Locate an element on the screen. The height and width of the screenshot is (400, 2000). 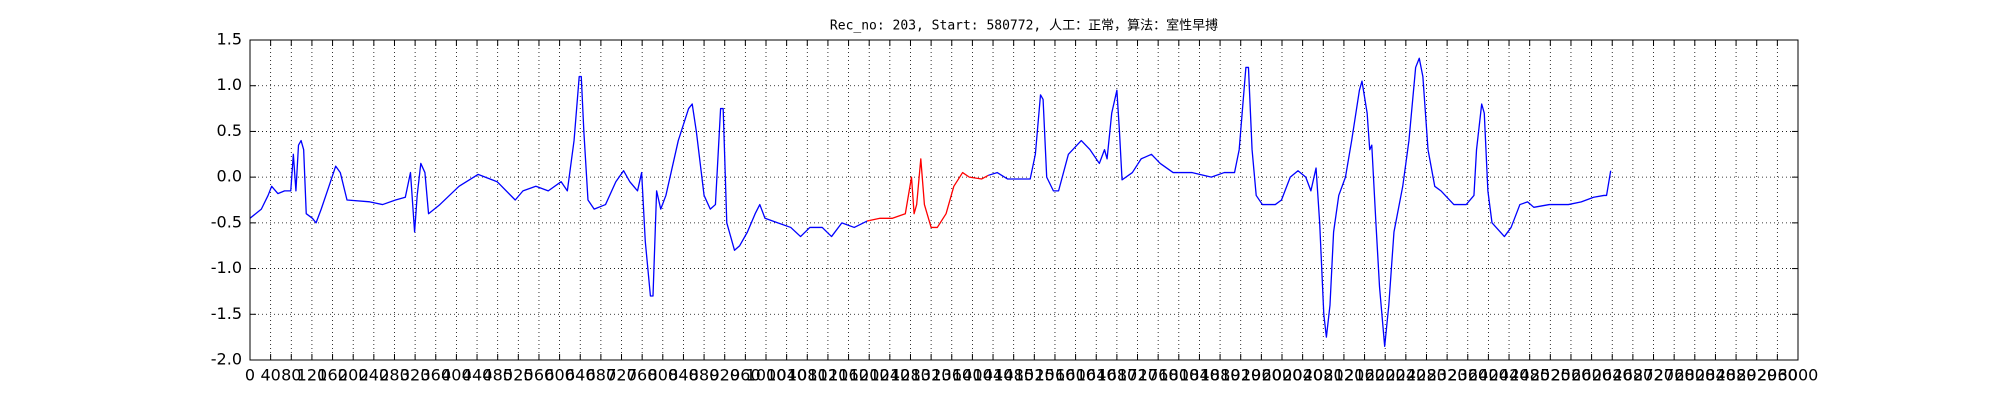
y-tick-label: -2.0 is located at coordinates (226, 359).